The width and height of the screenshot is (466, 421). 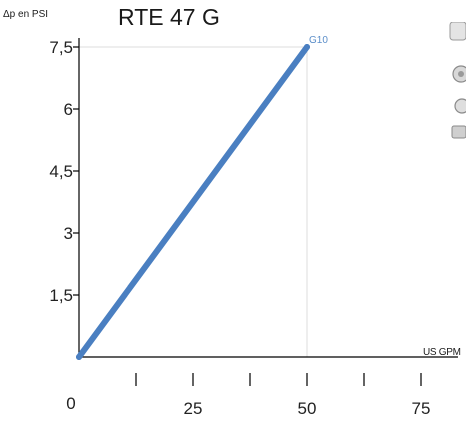 What do you see at coordinates (25, 14) in the screenshot?
I see `y-axis-label: Δp en PSI` at bounding box center [25, 14].